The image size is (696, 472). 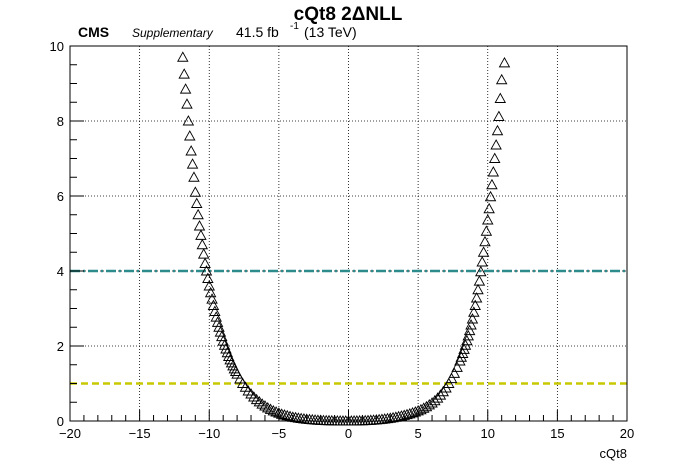 What do you see at coordinates (348, 433) in the screenshot?
I see `x-tick-label: 0` at bounding box center [348, 433].